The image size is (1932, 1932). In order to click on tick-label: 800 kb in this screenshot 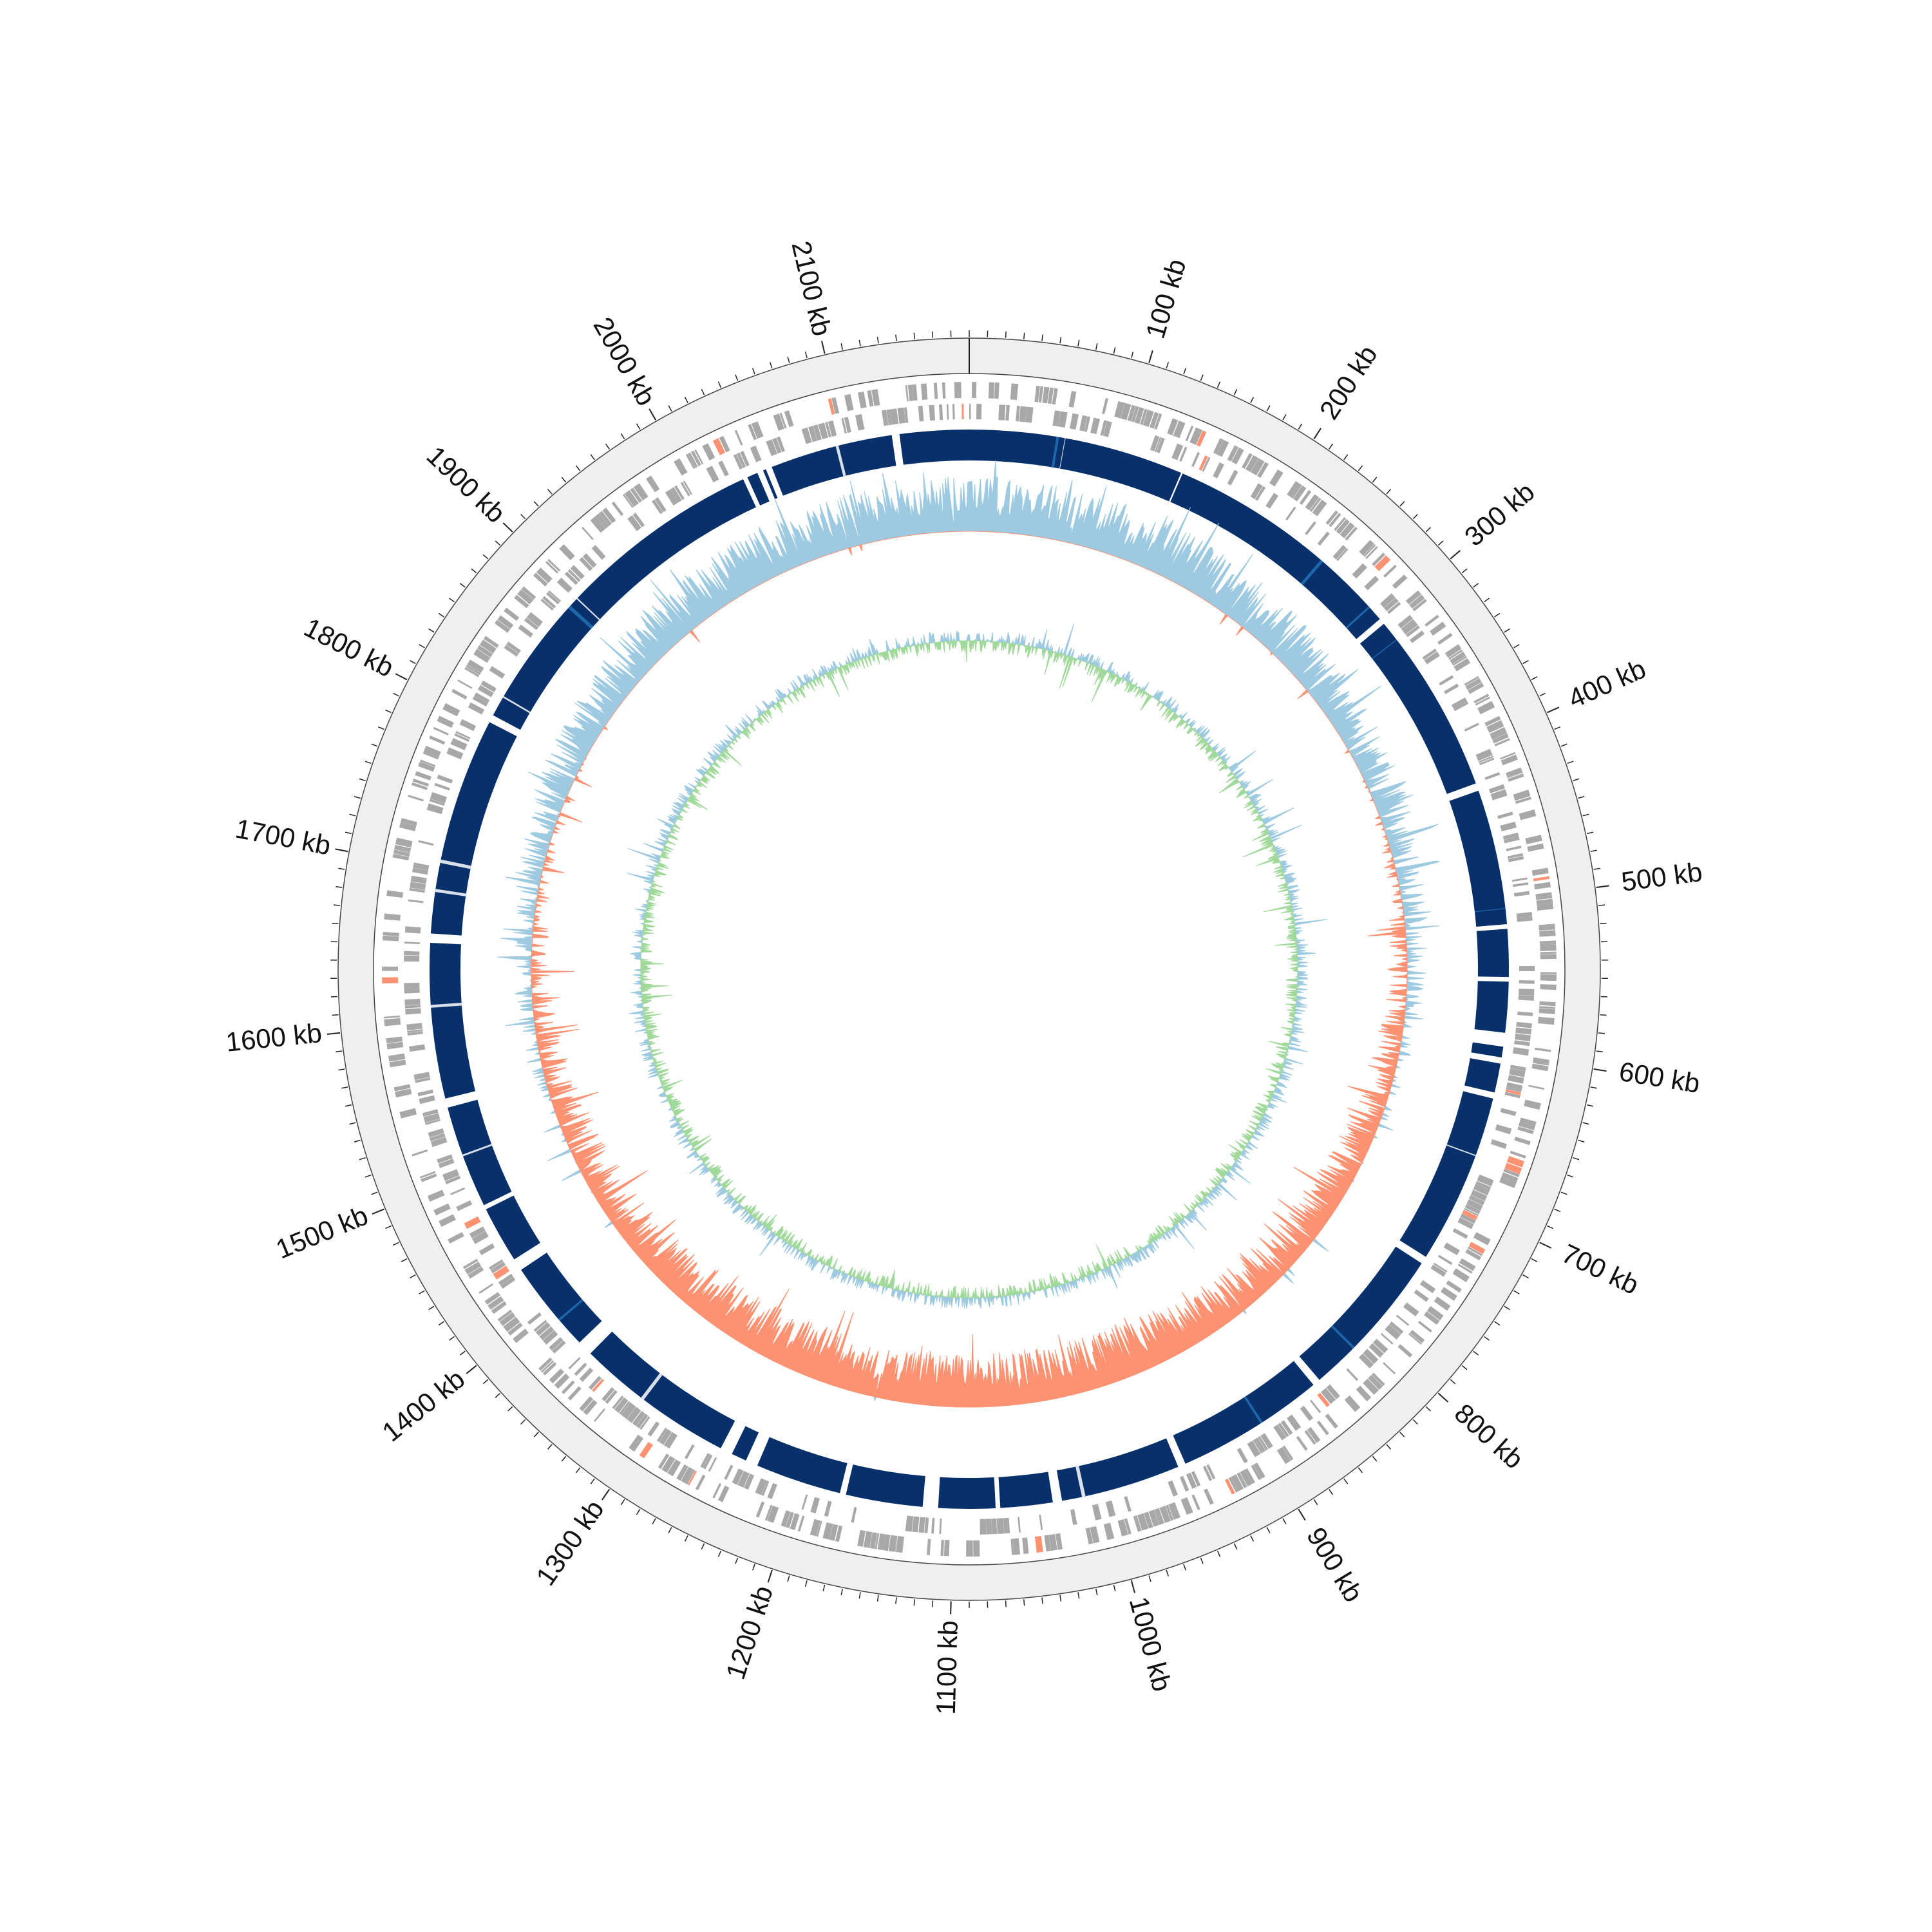, I will do `click(1490, 1436)`.